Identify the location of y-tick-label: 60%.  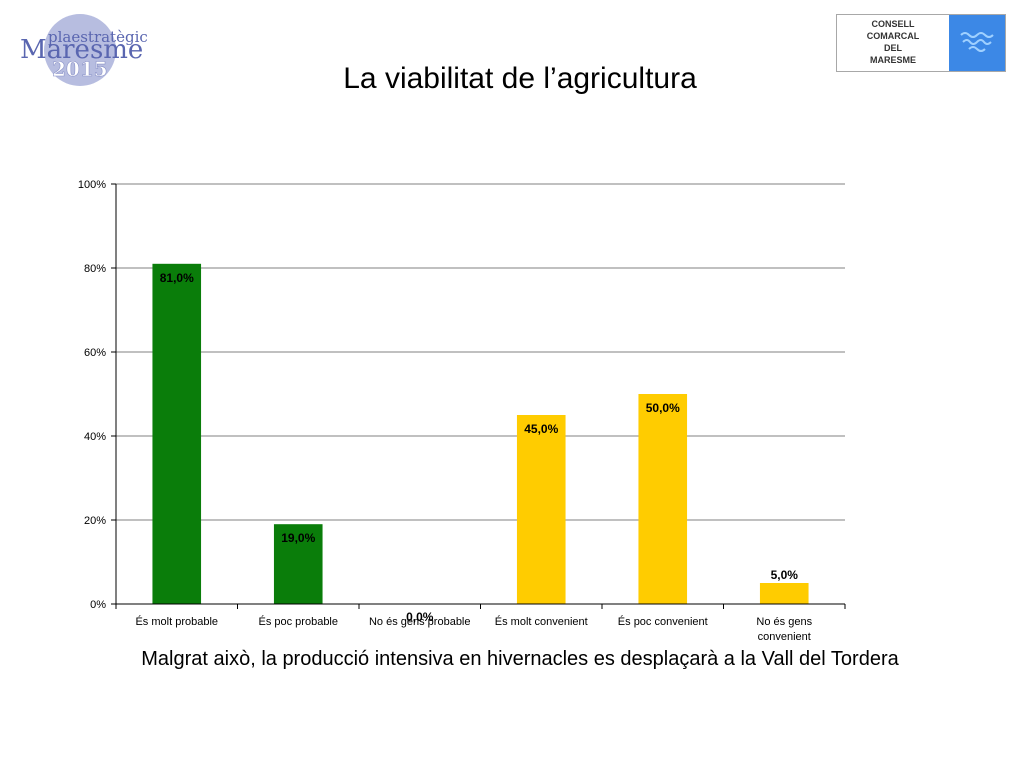
(95, 353).